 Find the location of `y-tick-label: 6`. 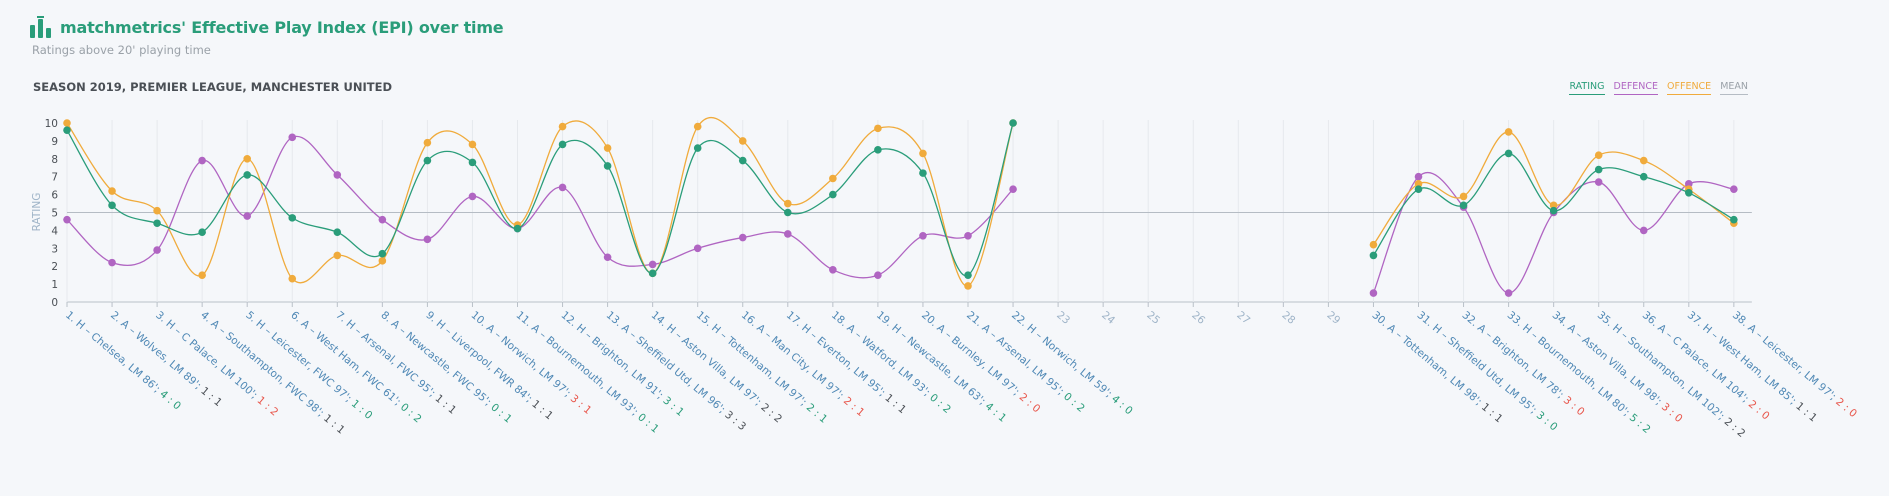

y-tick-label: 6 is located at coordinates (54, 196).